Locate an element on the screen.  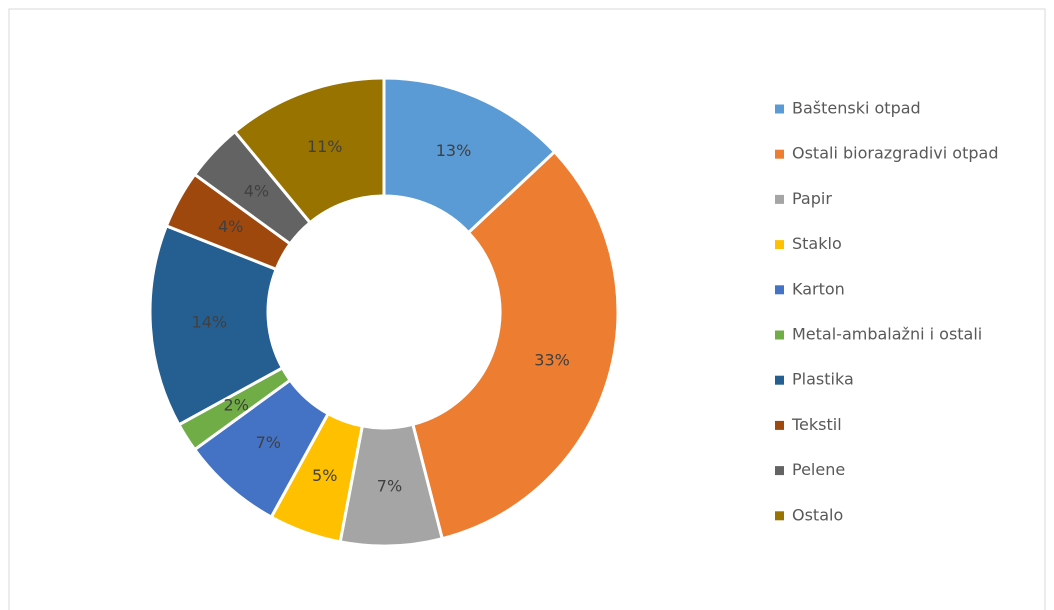
data-label: 11% is located at coordinates (325, 146).